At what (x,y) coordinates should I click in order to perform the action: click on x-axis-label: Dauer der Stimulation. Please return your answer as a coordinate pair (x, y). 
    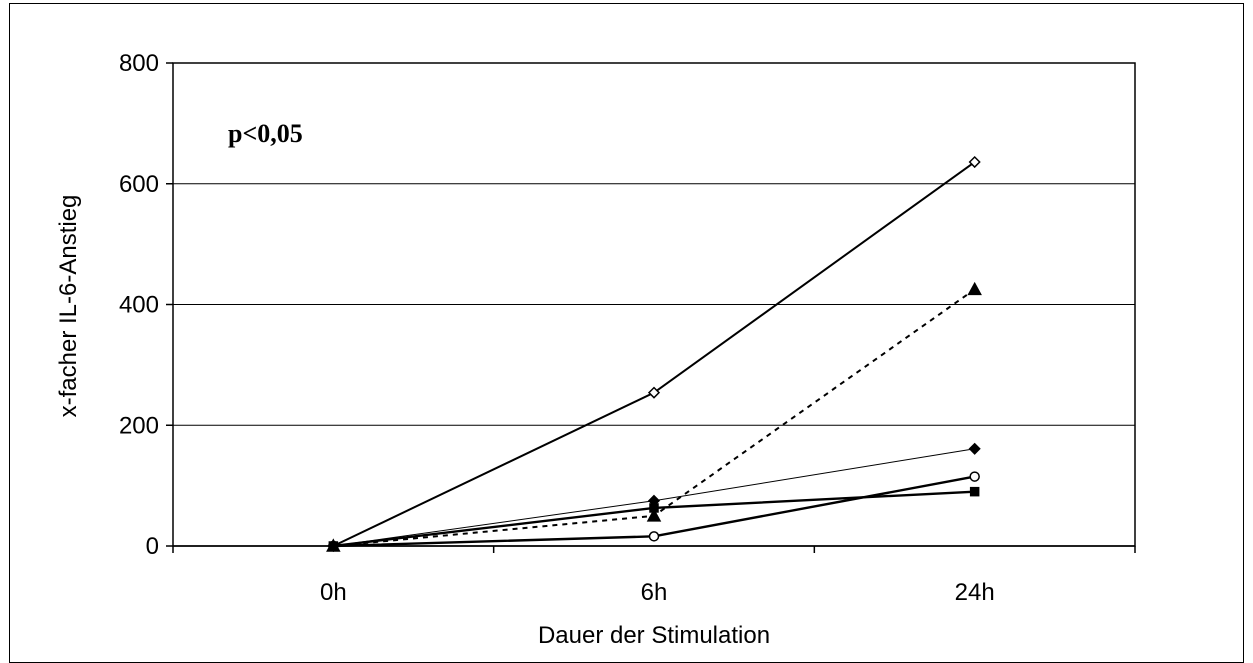
    Looking at the image, I should click on (654, 635).